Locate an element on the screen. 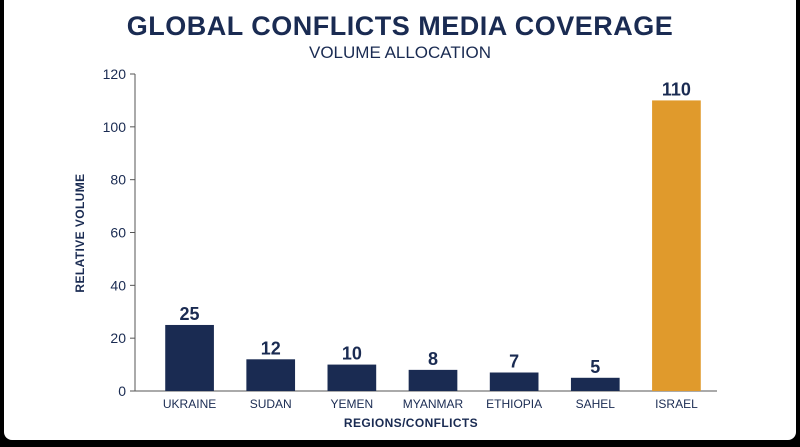  y-axis-title: RELATIVE VOLUME is located at coordinates (80, 232).